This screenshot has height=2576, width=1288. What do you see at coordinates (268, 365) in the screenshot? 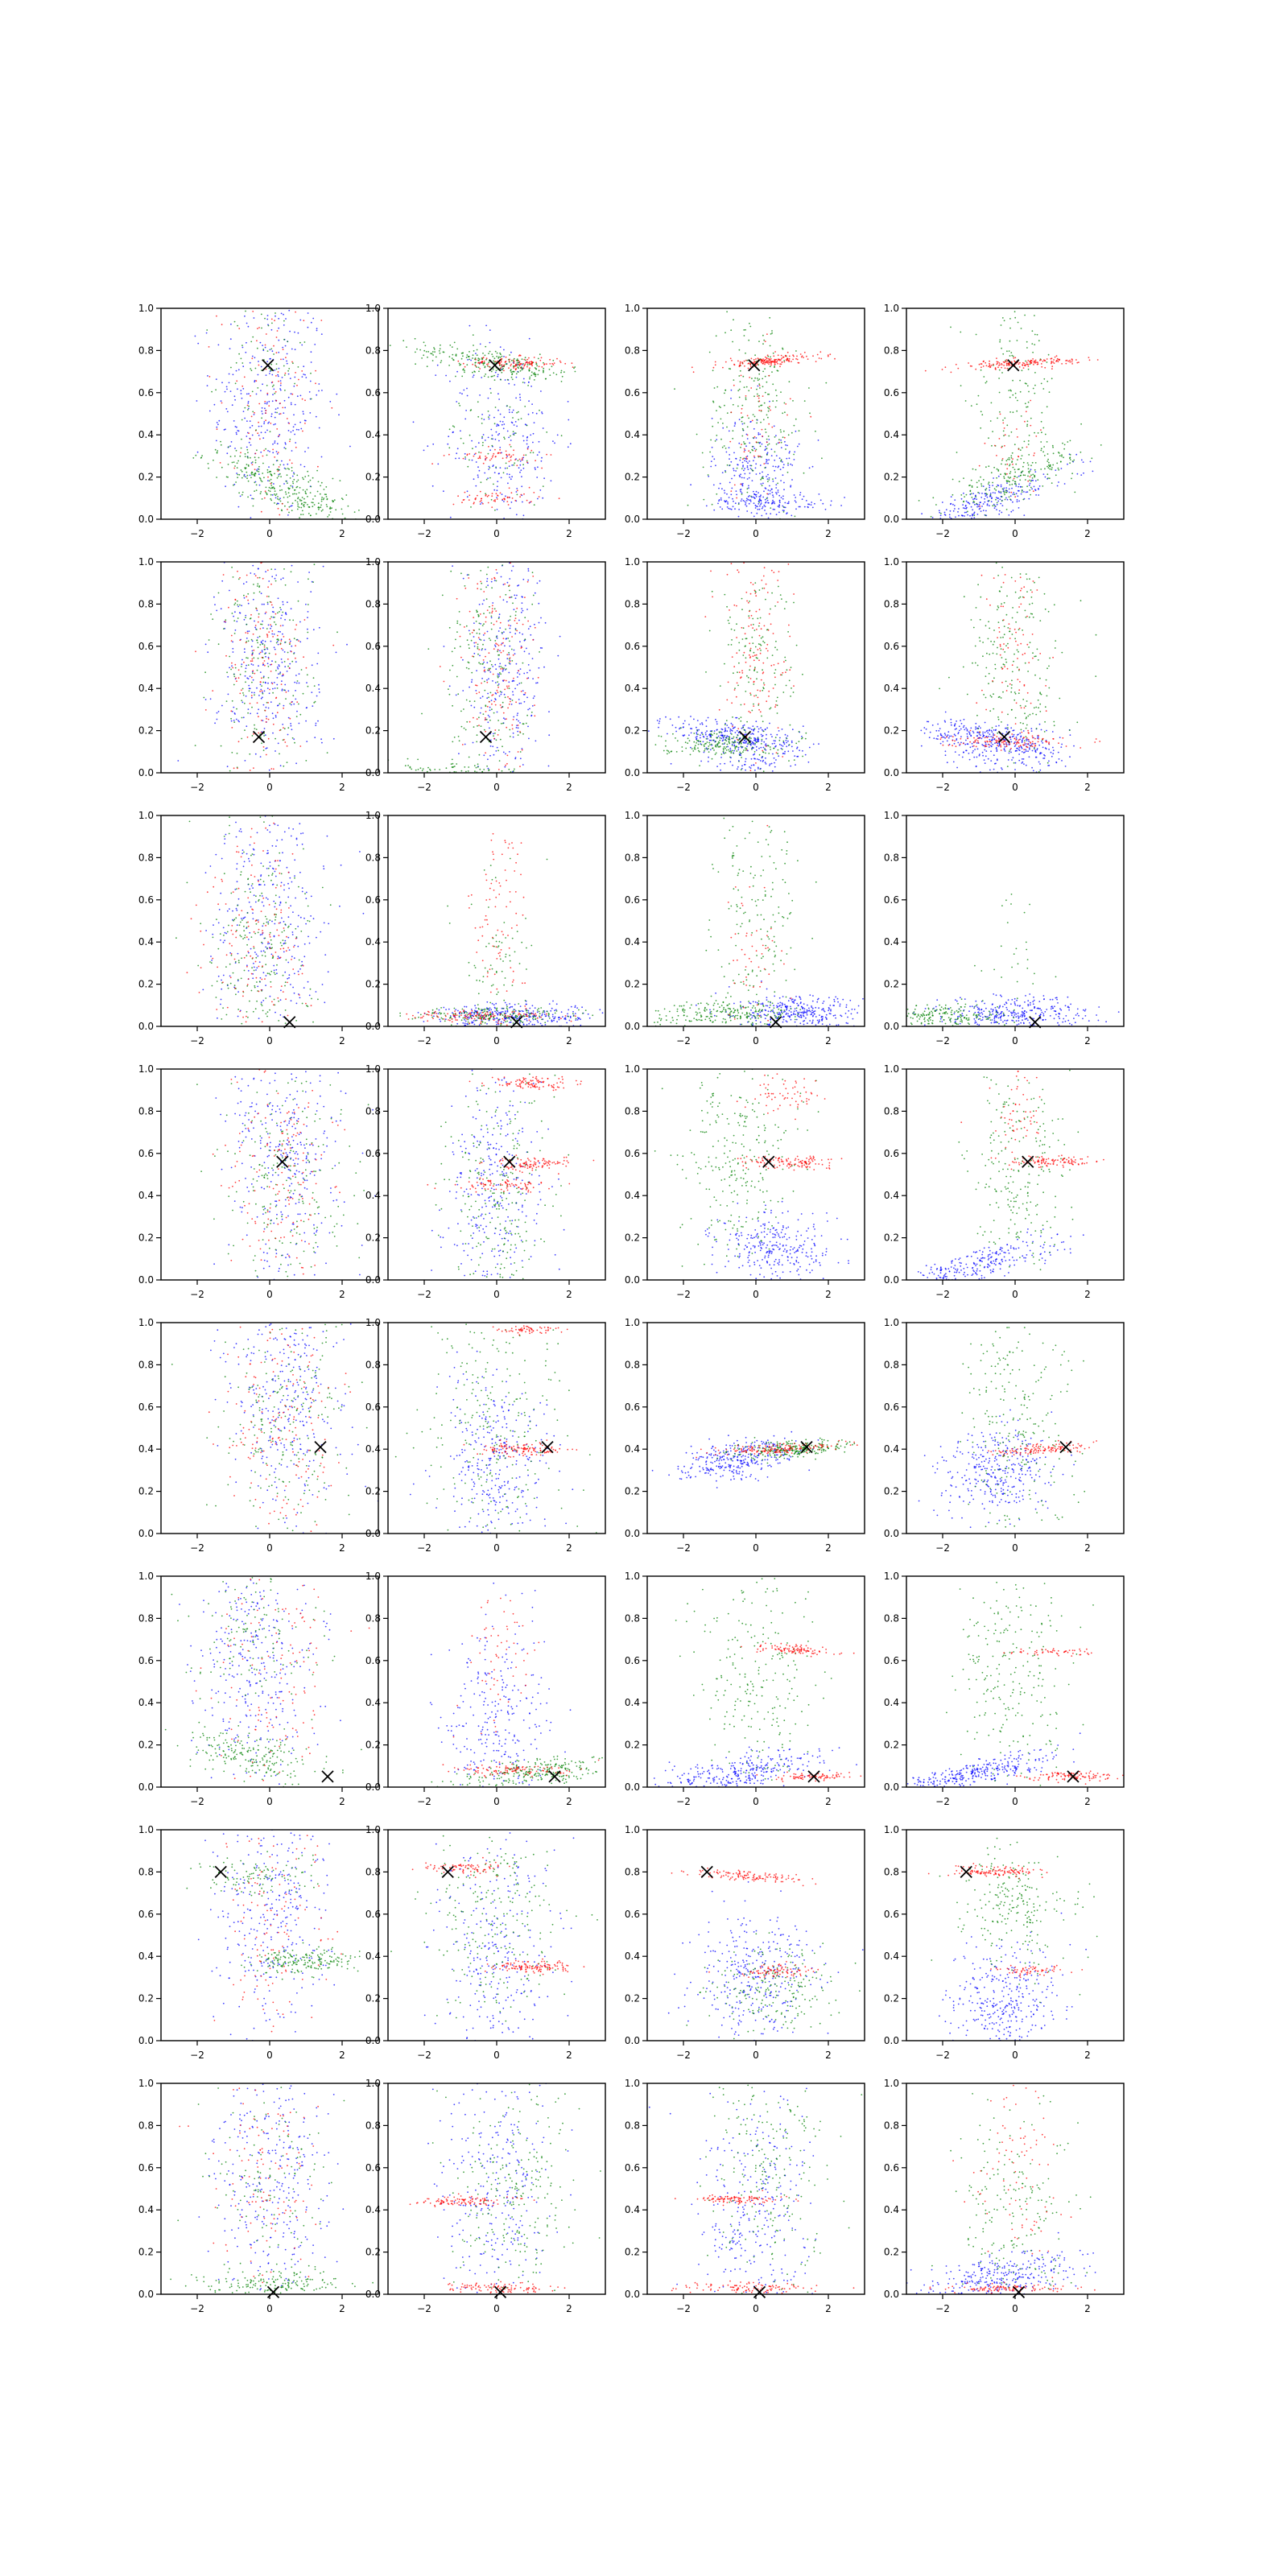
I see `x-marker` at bounding box center [268, 365].